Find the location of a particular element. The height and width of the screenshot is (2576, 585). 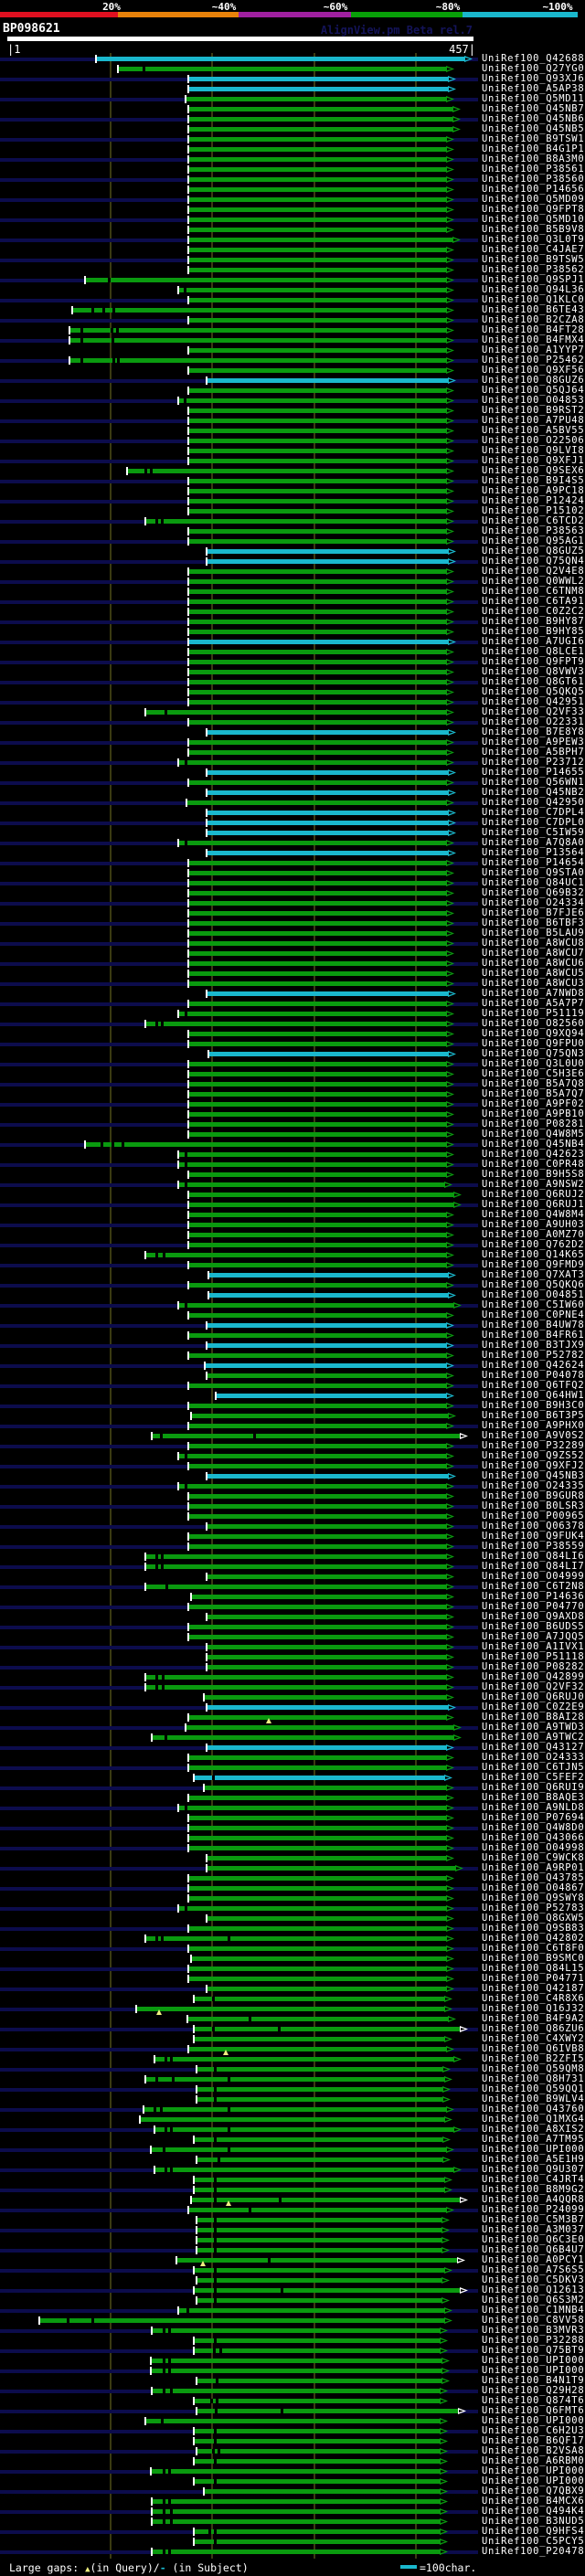

hit-label: UniRef100_P52782 is located at coordinates (534, 1355).